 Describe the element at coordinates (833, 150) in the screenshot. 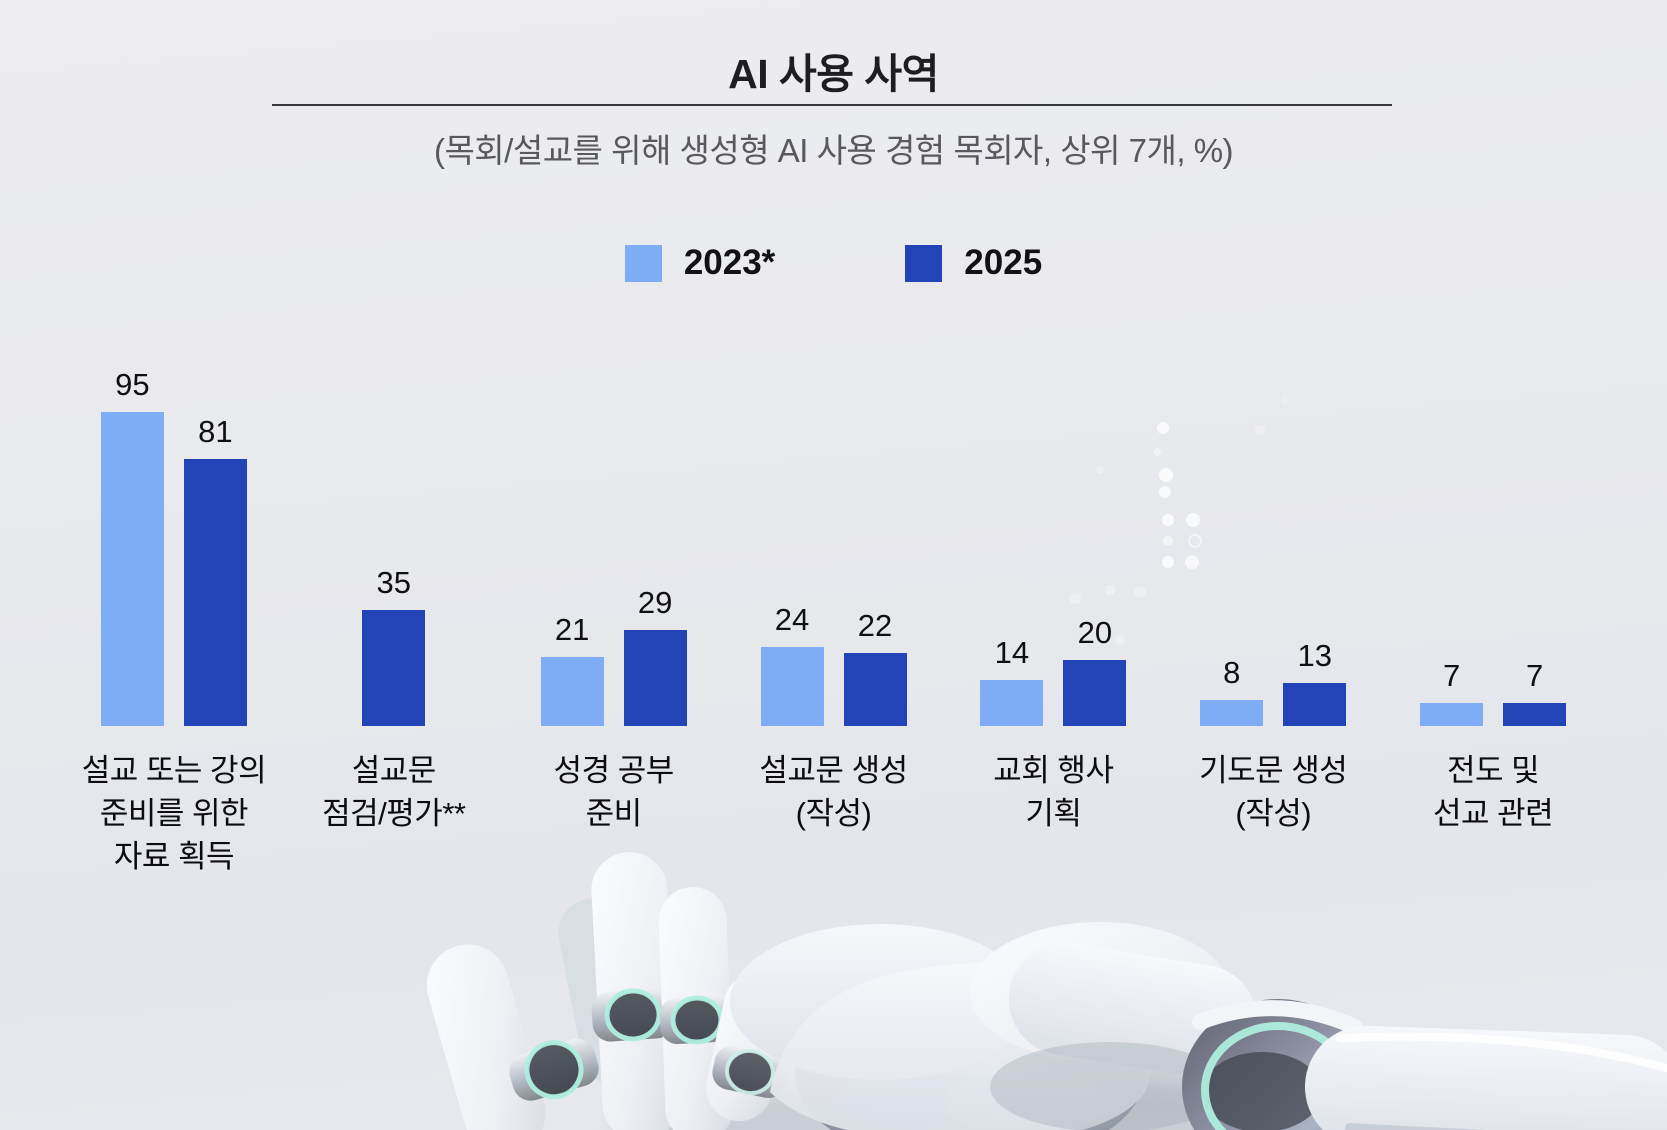

I see `chart-subtitle: (목회/설교를 위해 생성형 AI 사용 경험 목회자, 상위 7개, %)` at that location.